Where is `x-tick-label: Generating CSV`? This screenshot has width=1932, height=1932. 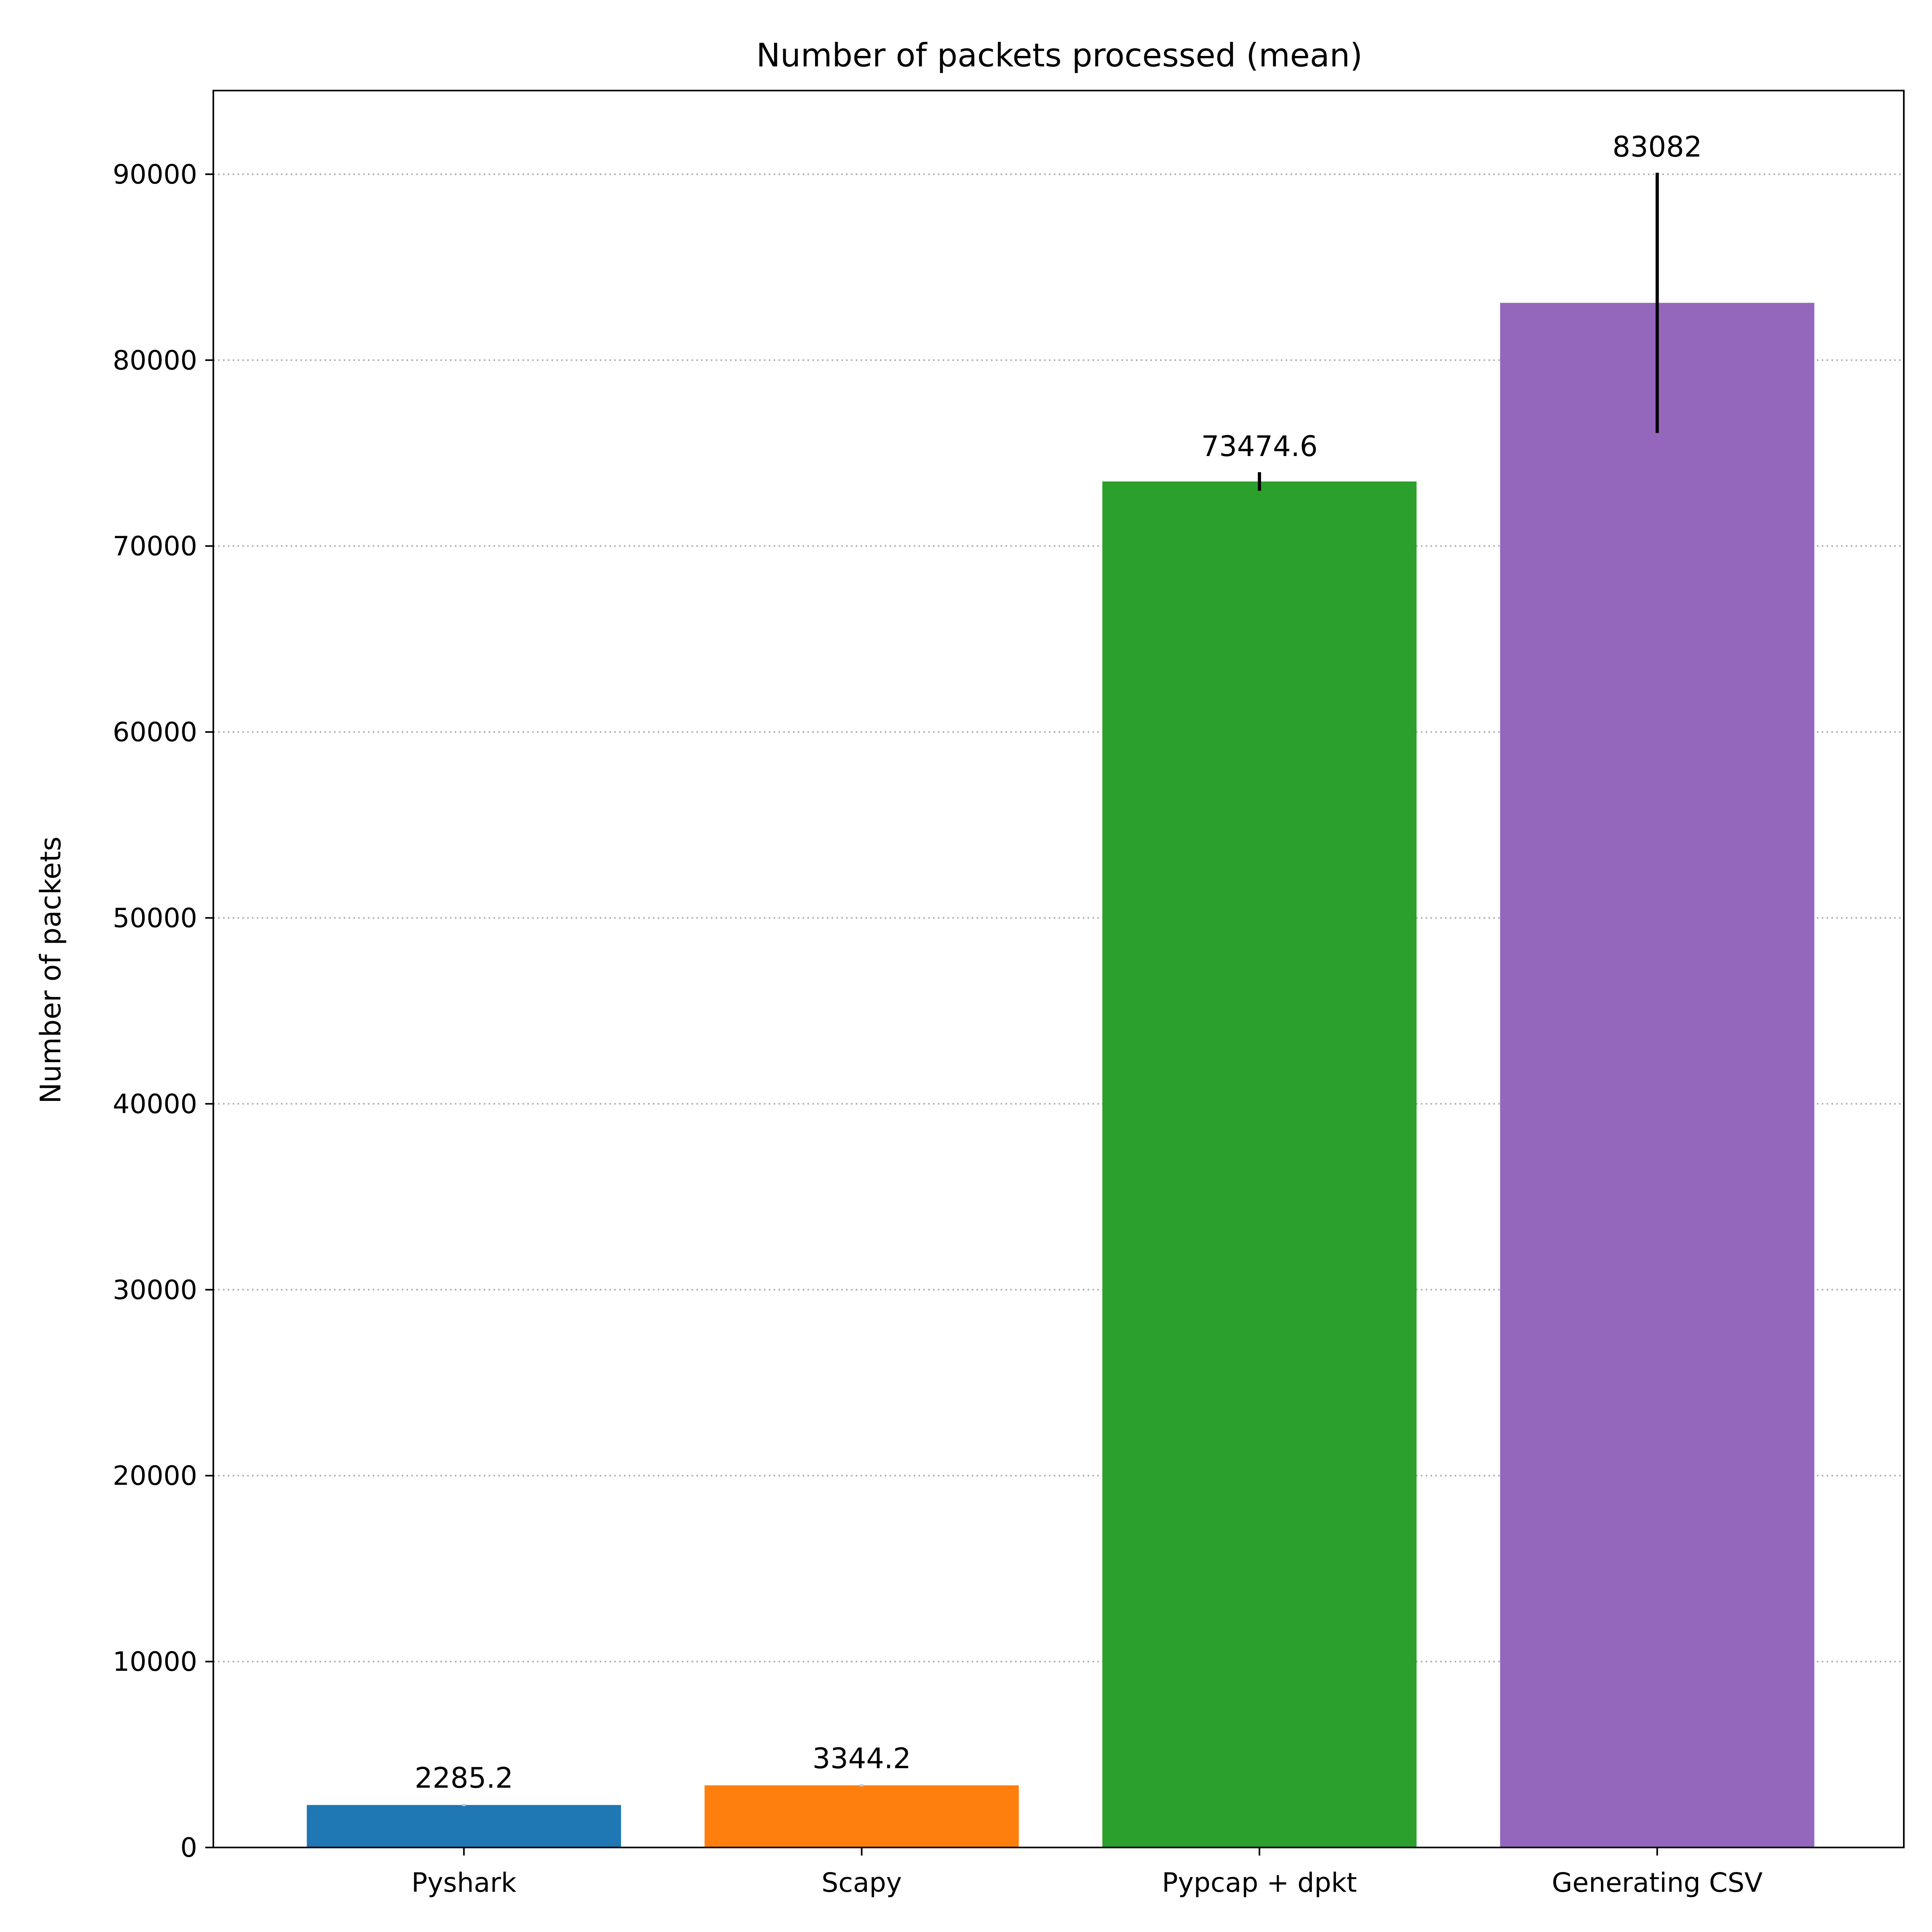
x-tick-label: Generating CSV is located at coordinates (1657, 1882).